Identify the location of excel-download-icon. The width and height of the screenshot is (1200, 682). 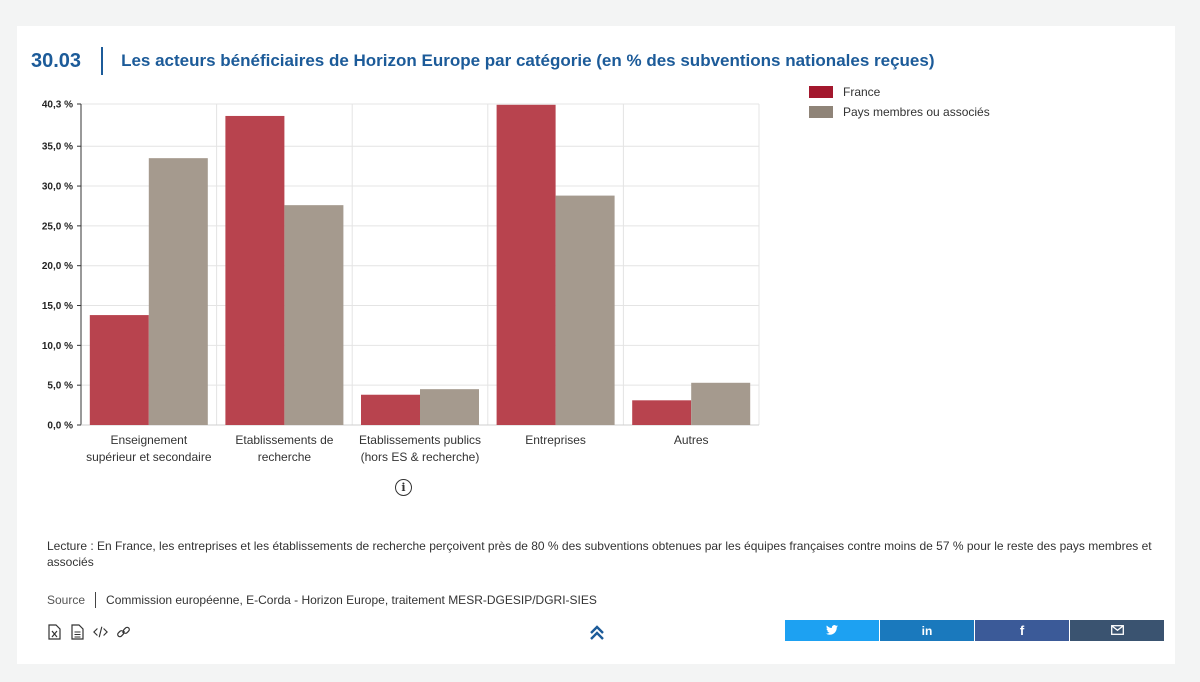
(54, 632).